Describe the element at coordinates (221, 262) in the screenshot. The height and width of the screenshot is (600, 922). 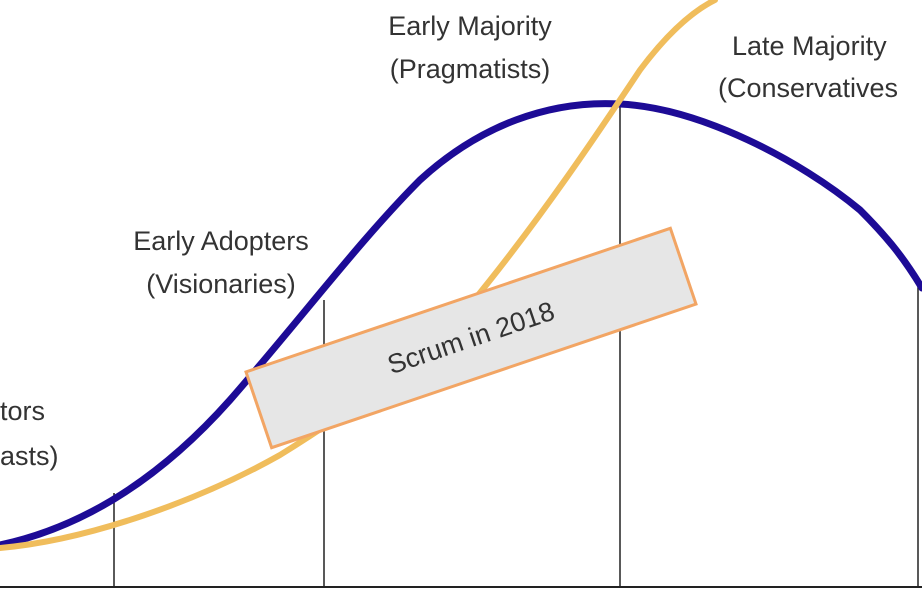
I see `label-early-adopters: Early Adopters (Visionaries)` at that location.